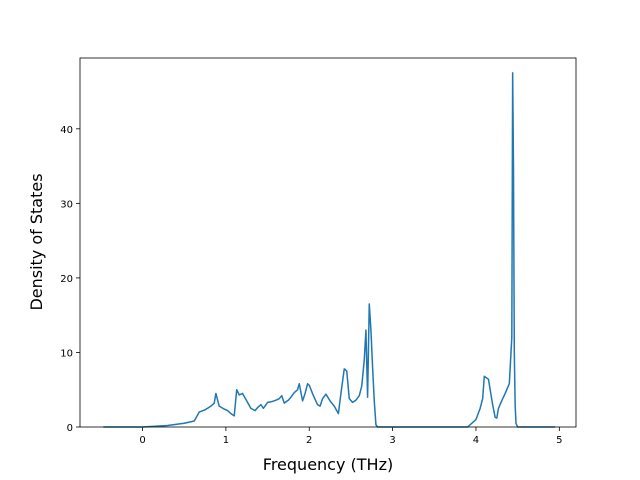 The height and width of the screenshot is (480, 640). I want to click on y-axis-label: Density of States, so click(36, 241).